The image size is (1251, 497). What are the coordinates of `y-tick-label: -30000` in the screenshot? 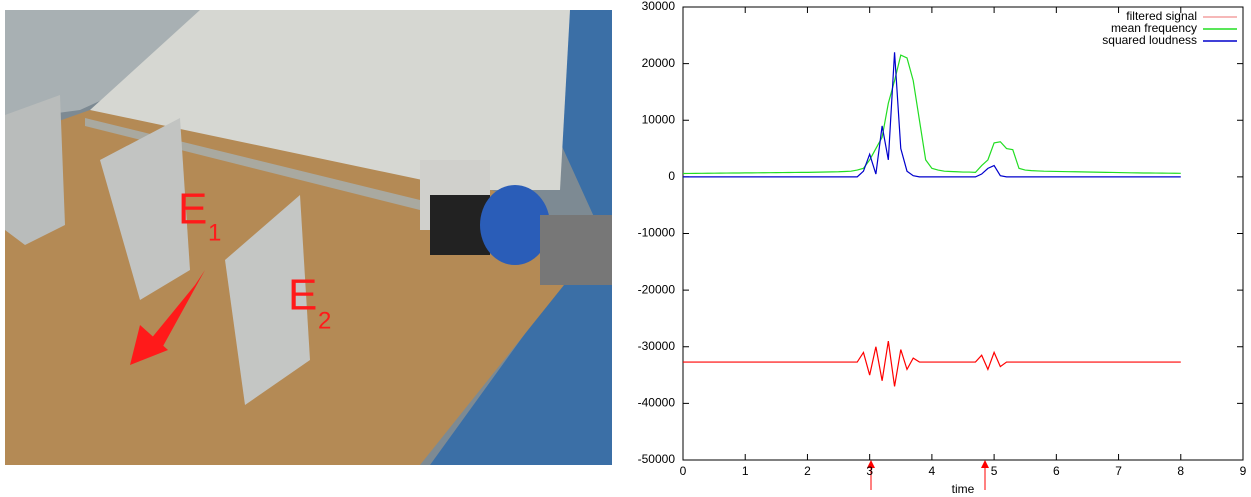 It's located at (657, 346).